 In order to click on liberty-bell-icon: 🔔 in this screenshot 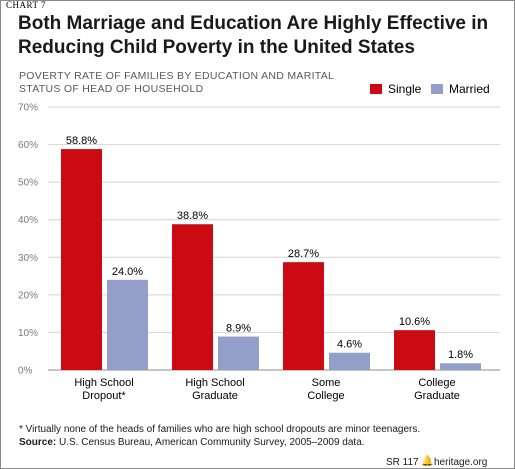, I will do `click(427, 461)`.